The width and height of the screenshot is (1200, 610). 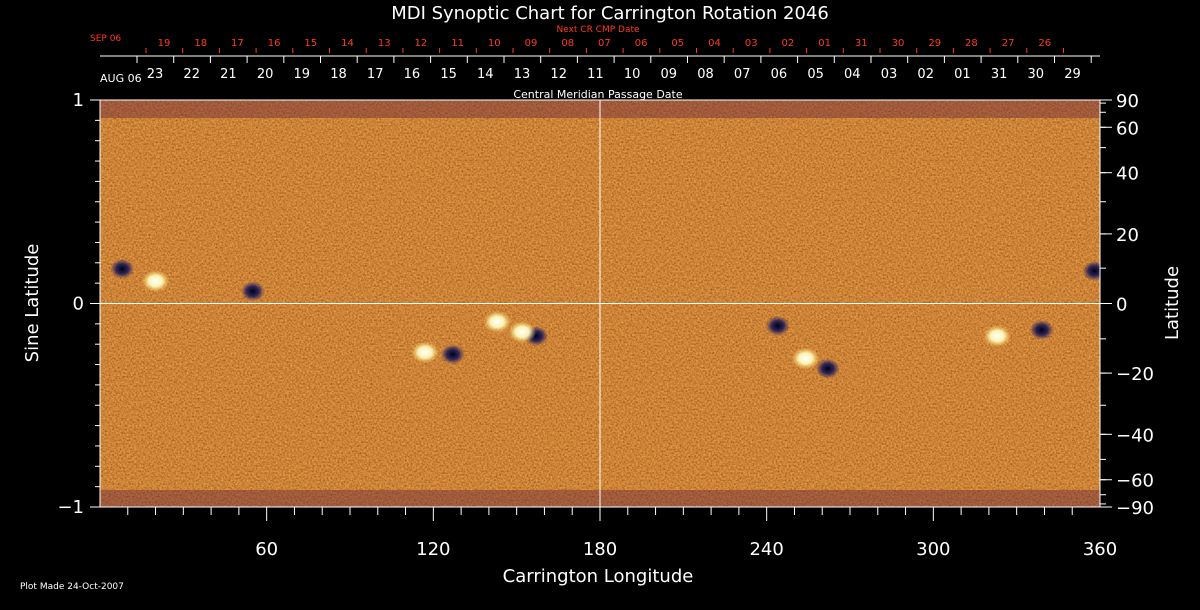 I want to click on right-y-tick-label: 0, so click(x=1121, y=305).